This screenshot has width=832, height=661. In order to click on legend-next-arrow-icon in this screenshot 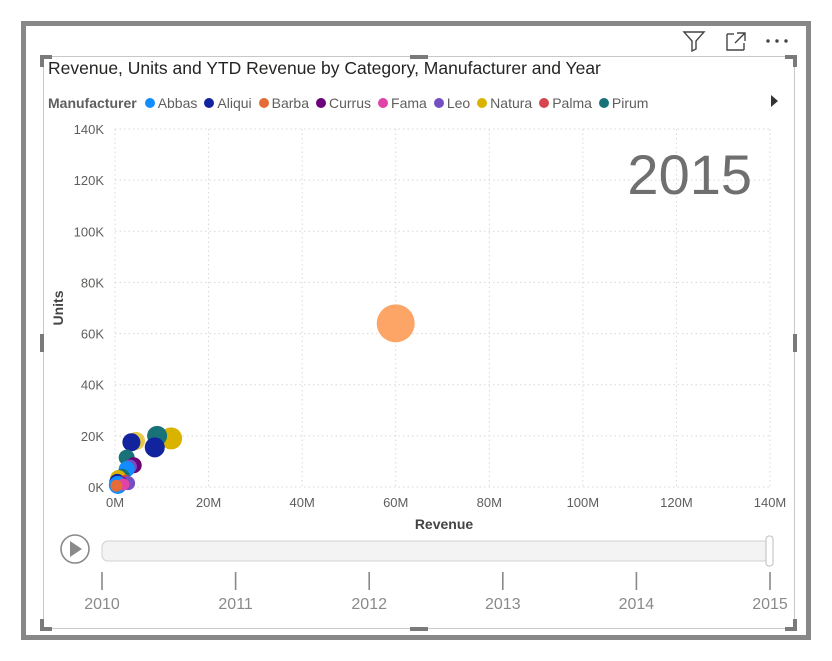, I will do `click(774, 101)`.